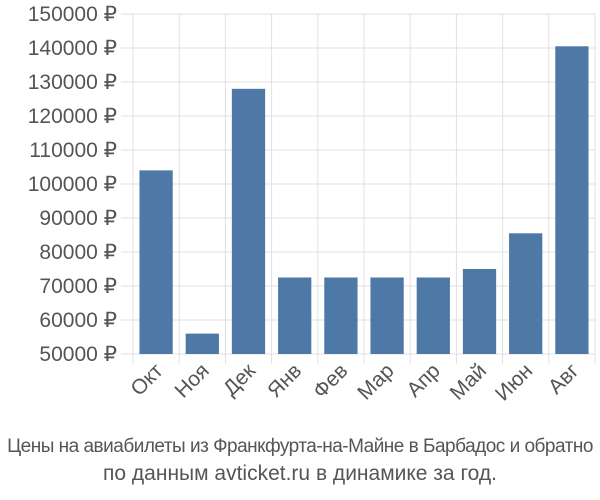  What do you see at coordinates (78, 218) in the screenshot?
I see `y-tick-label: 90000 ₽` at bounding box center [78, 218].